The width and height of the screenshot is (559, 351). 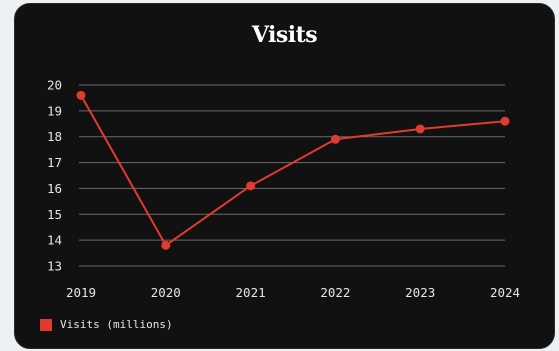 I want to click on y-tick-label: 14, so click(x=54, y=240).